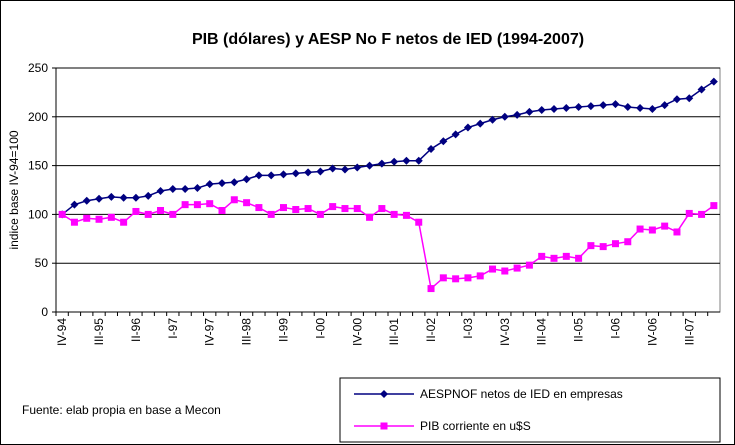 This screenshot has width=735, height=445. Describe the element at coordinates (38, 117) in the screenshot. I see `y-tick-label: 200` at that location.